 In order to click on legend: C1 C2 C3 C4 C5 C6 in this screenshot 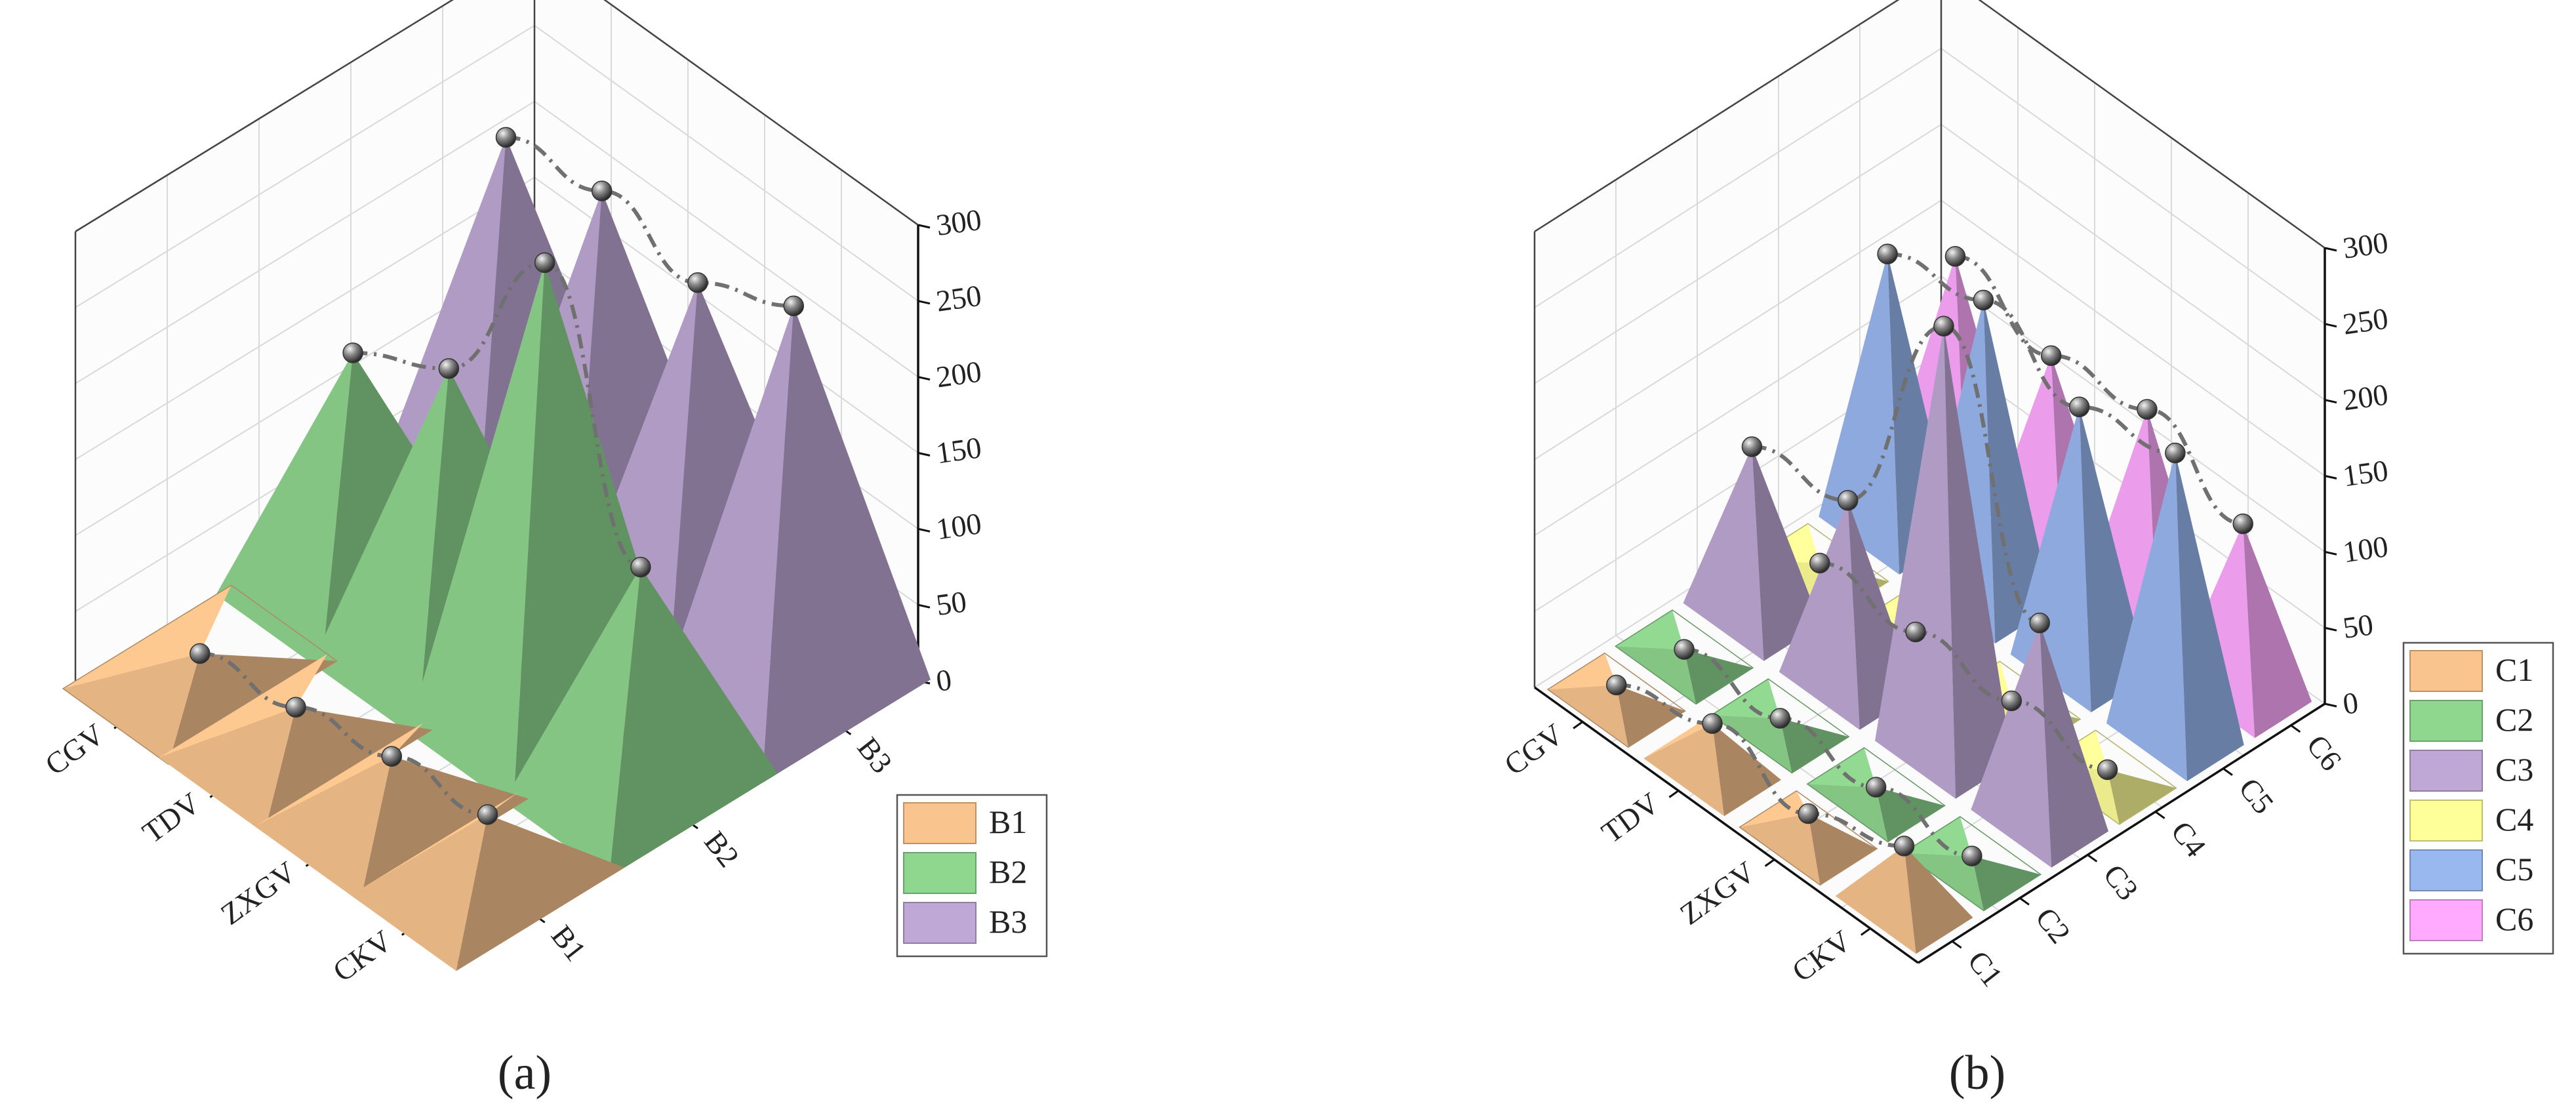, I will do `click(2478, 798)`.